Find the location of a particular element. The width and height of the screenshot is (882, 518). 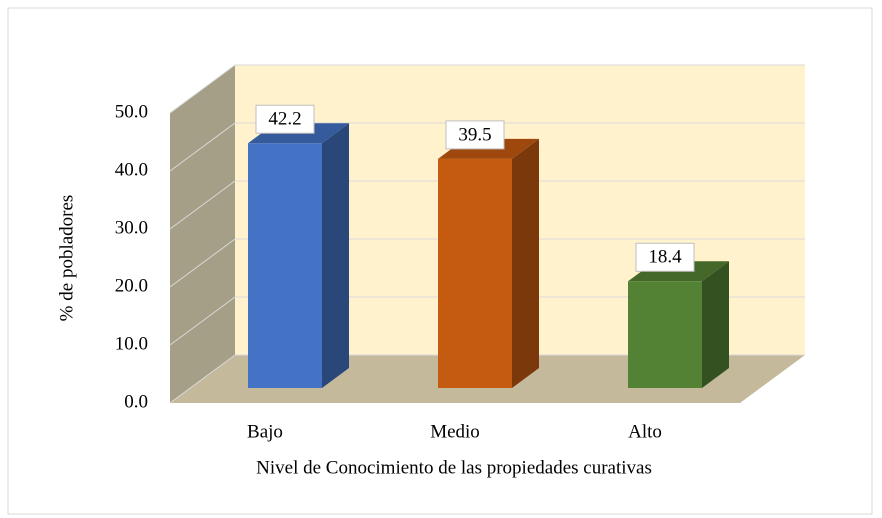

data-label: 18.4 is located at coordinates (665, 257).